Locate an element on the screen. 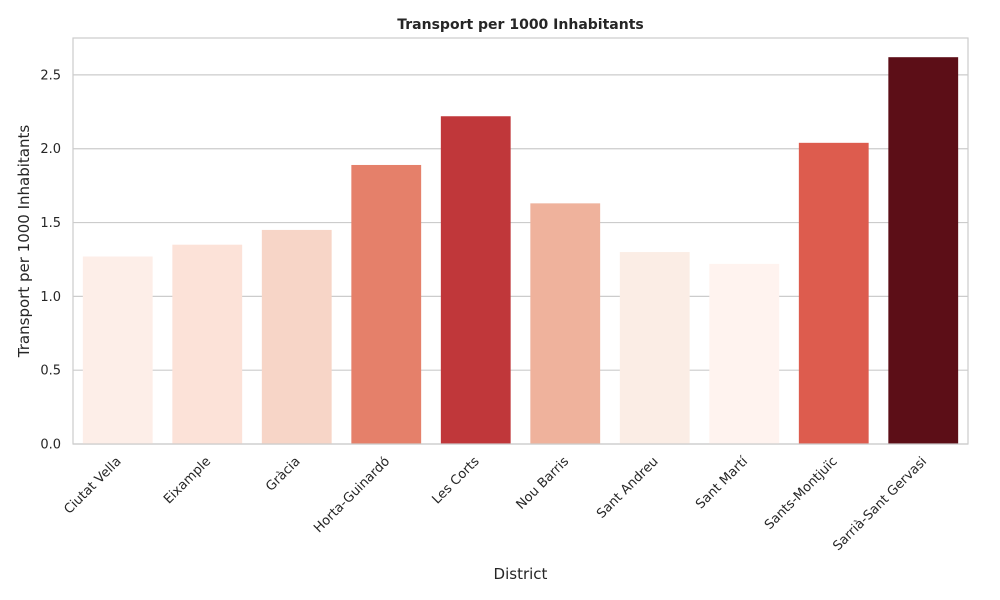 This screenshot has width=1000, height=600. y-tick-label: 2.0 is located at coordinates (50, 149).